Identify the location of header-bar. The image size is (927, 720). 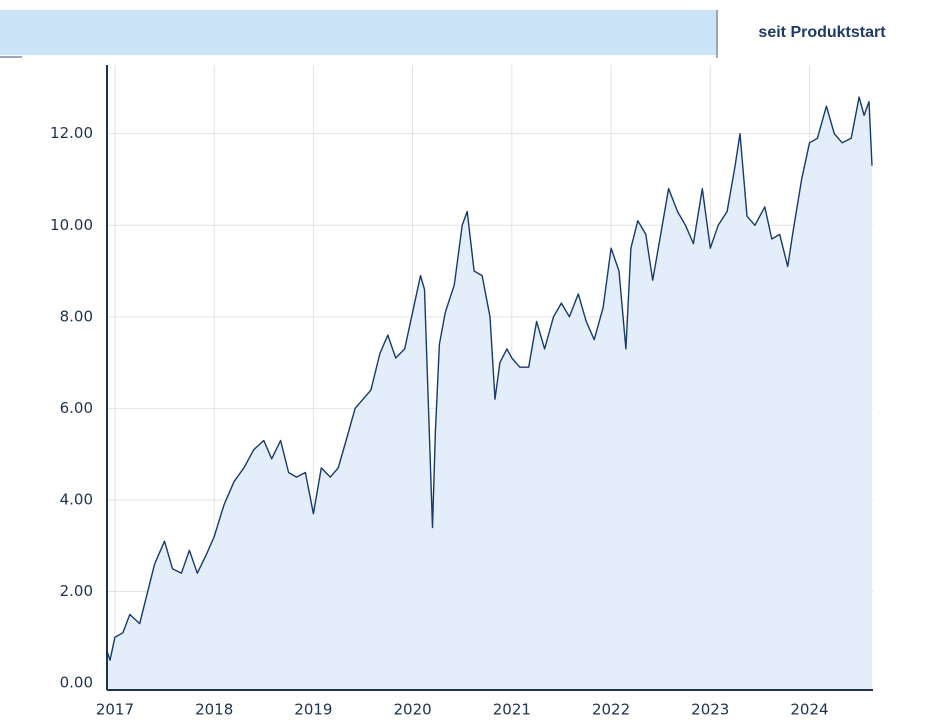
(358, 32).